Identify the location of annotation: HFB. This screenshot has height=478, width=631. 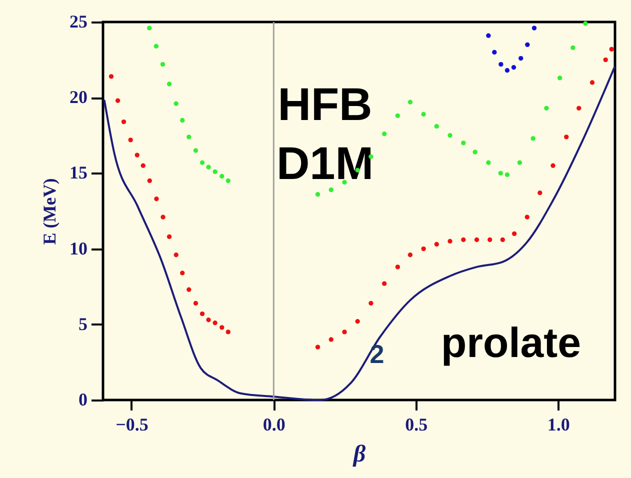
(325, 104).